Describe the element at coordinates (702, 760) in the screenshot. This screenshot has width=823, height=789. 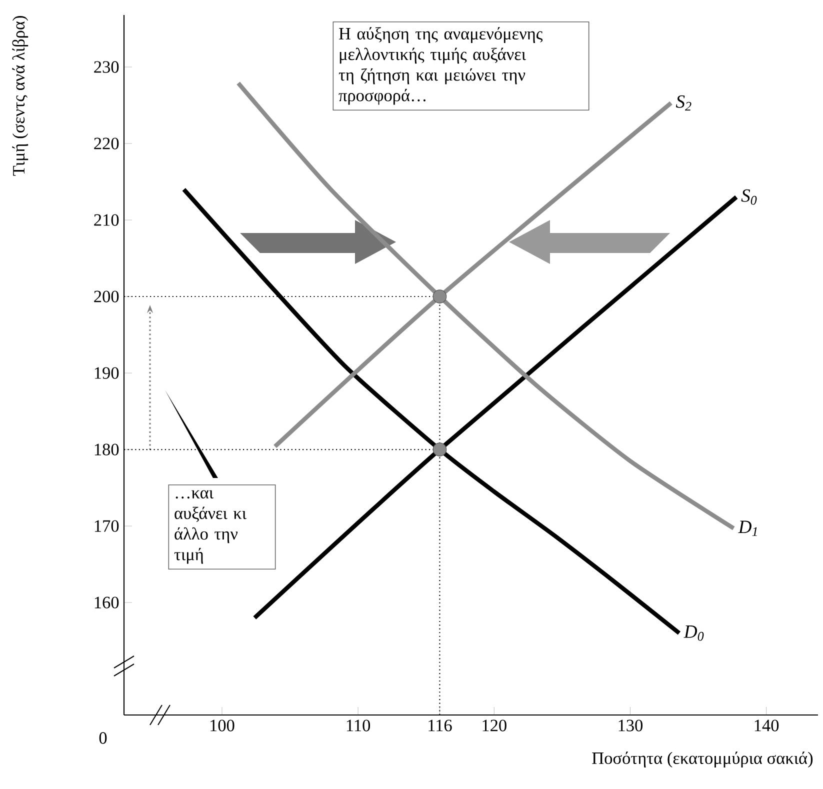
I see `x-axis-title: Ποσότητα (εκατομμύρια σακιά)` at that location.